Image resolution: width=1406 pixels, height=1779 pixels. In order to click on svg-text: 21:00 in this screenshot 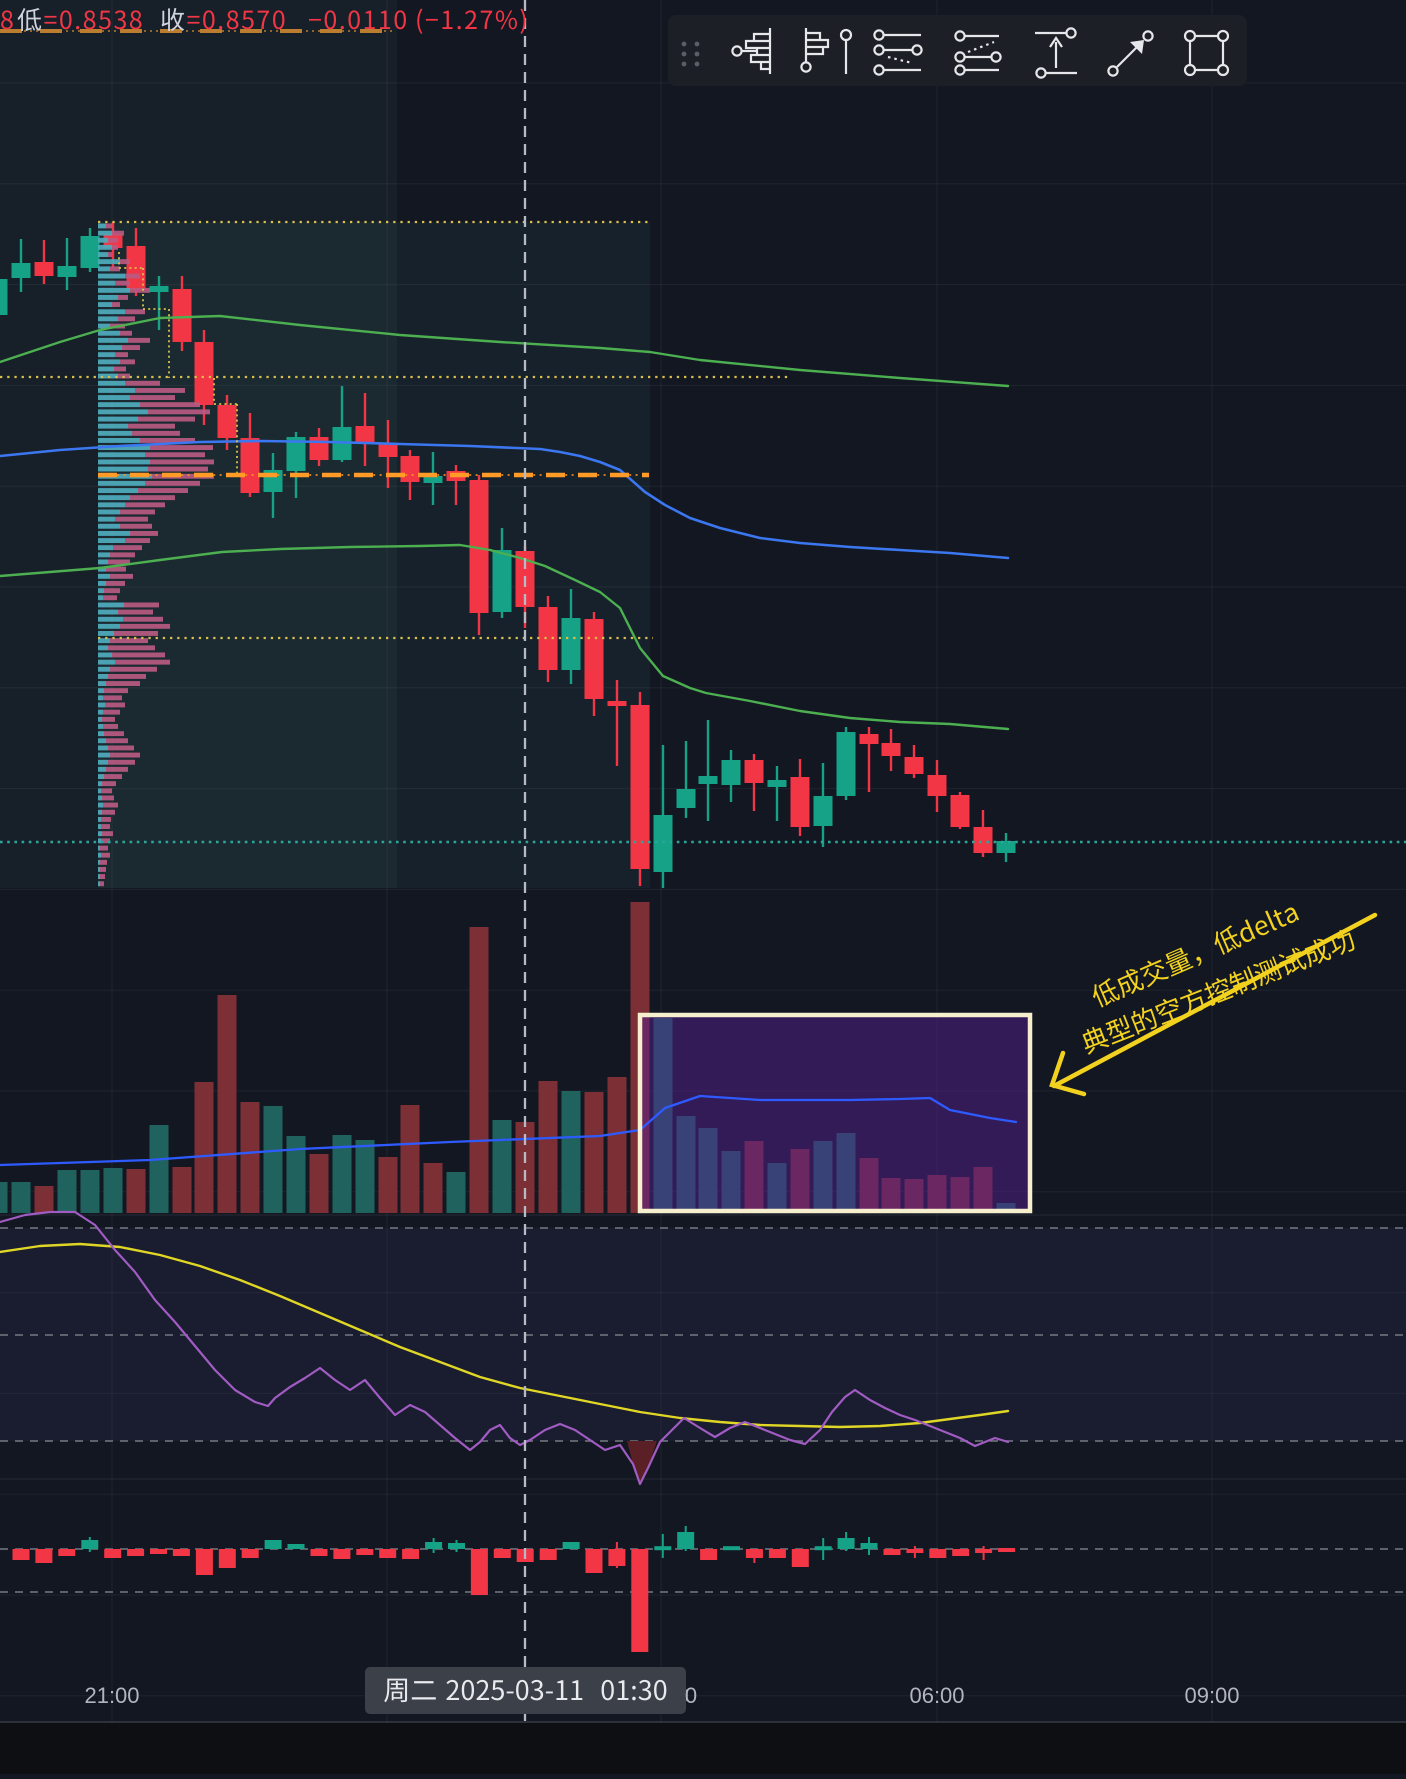, I will do `click(111, 1695)`.